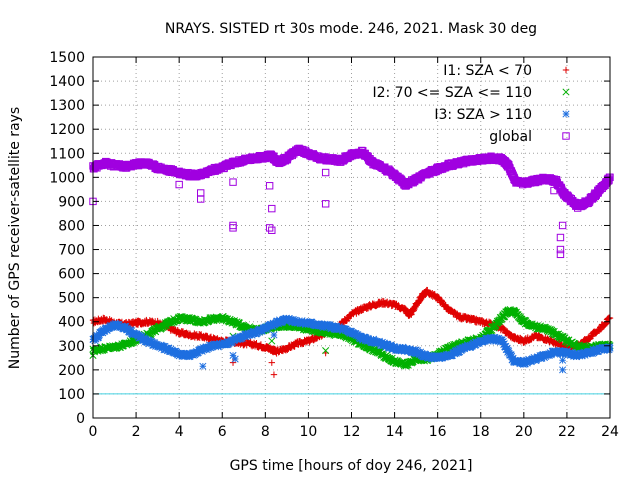 The image size is (640, 480). I want to click on x-tick-label: 10, so click(309, 432).